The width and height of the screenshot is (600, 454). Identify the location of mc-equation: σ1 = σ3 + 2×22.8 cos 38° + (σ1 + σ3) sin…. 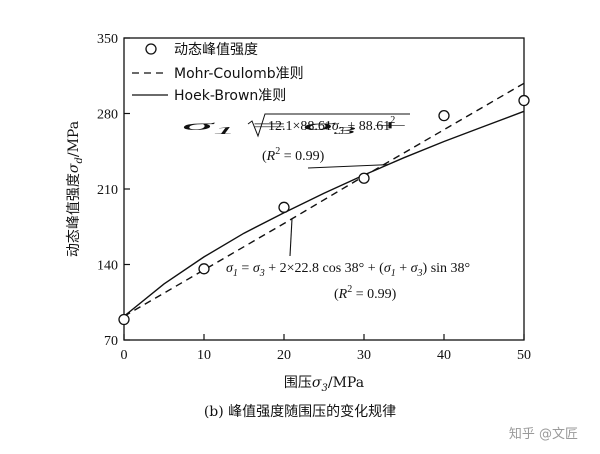
(348, 270).